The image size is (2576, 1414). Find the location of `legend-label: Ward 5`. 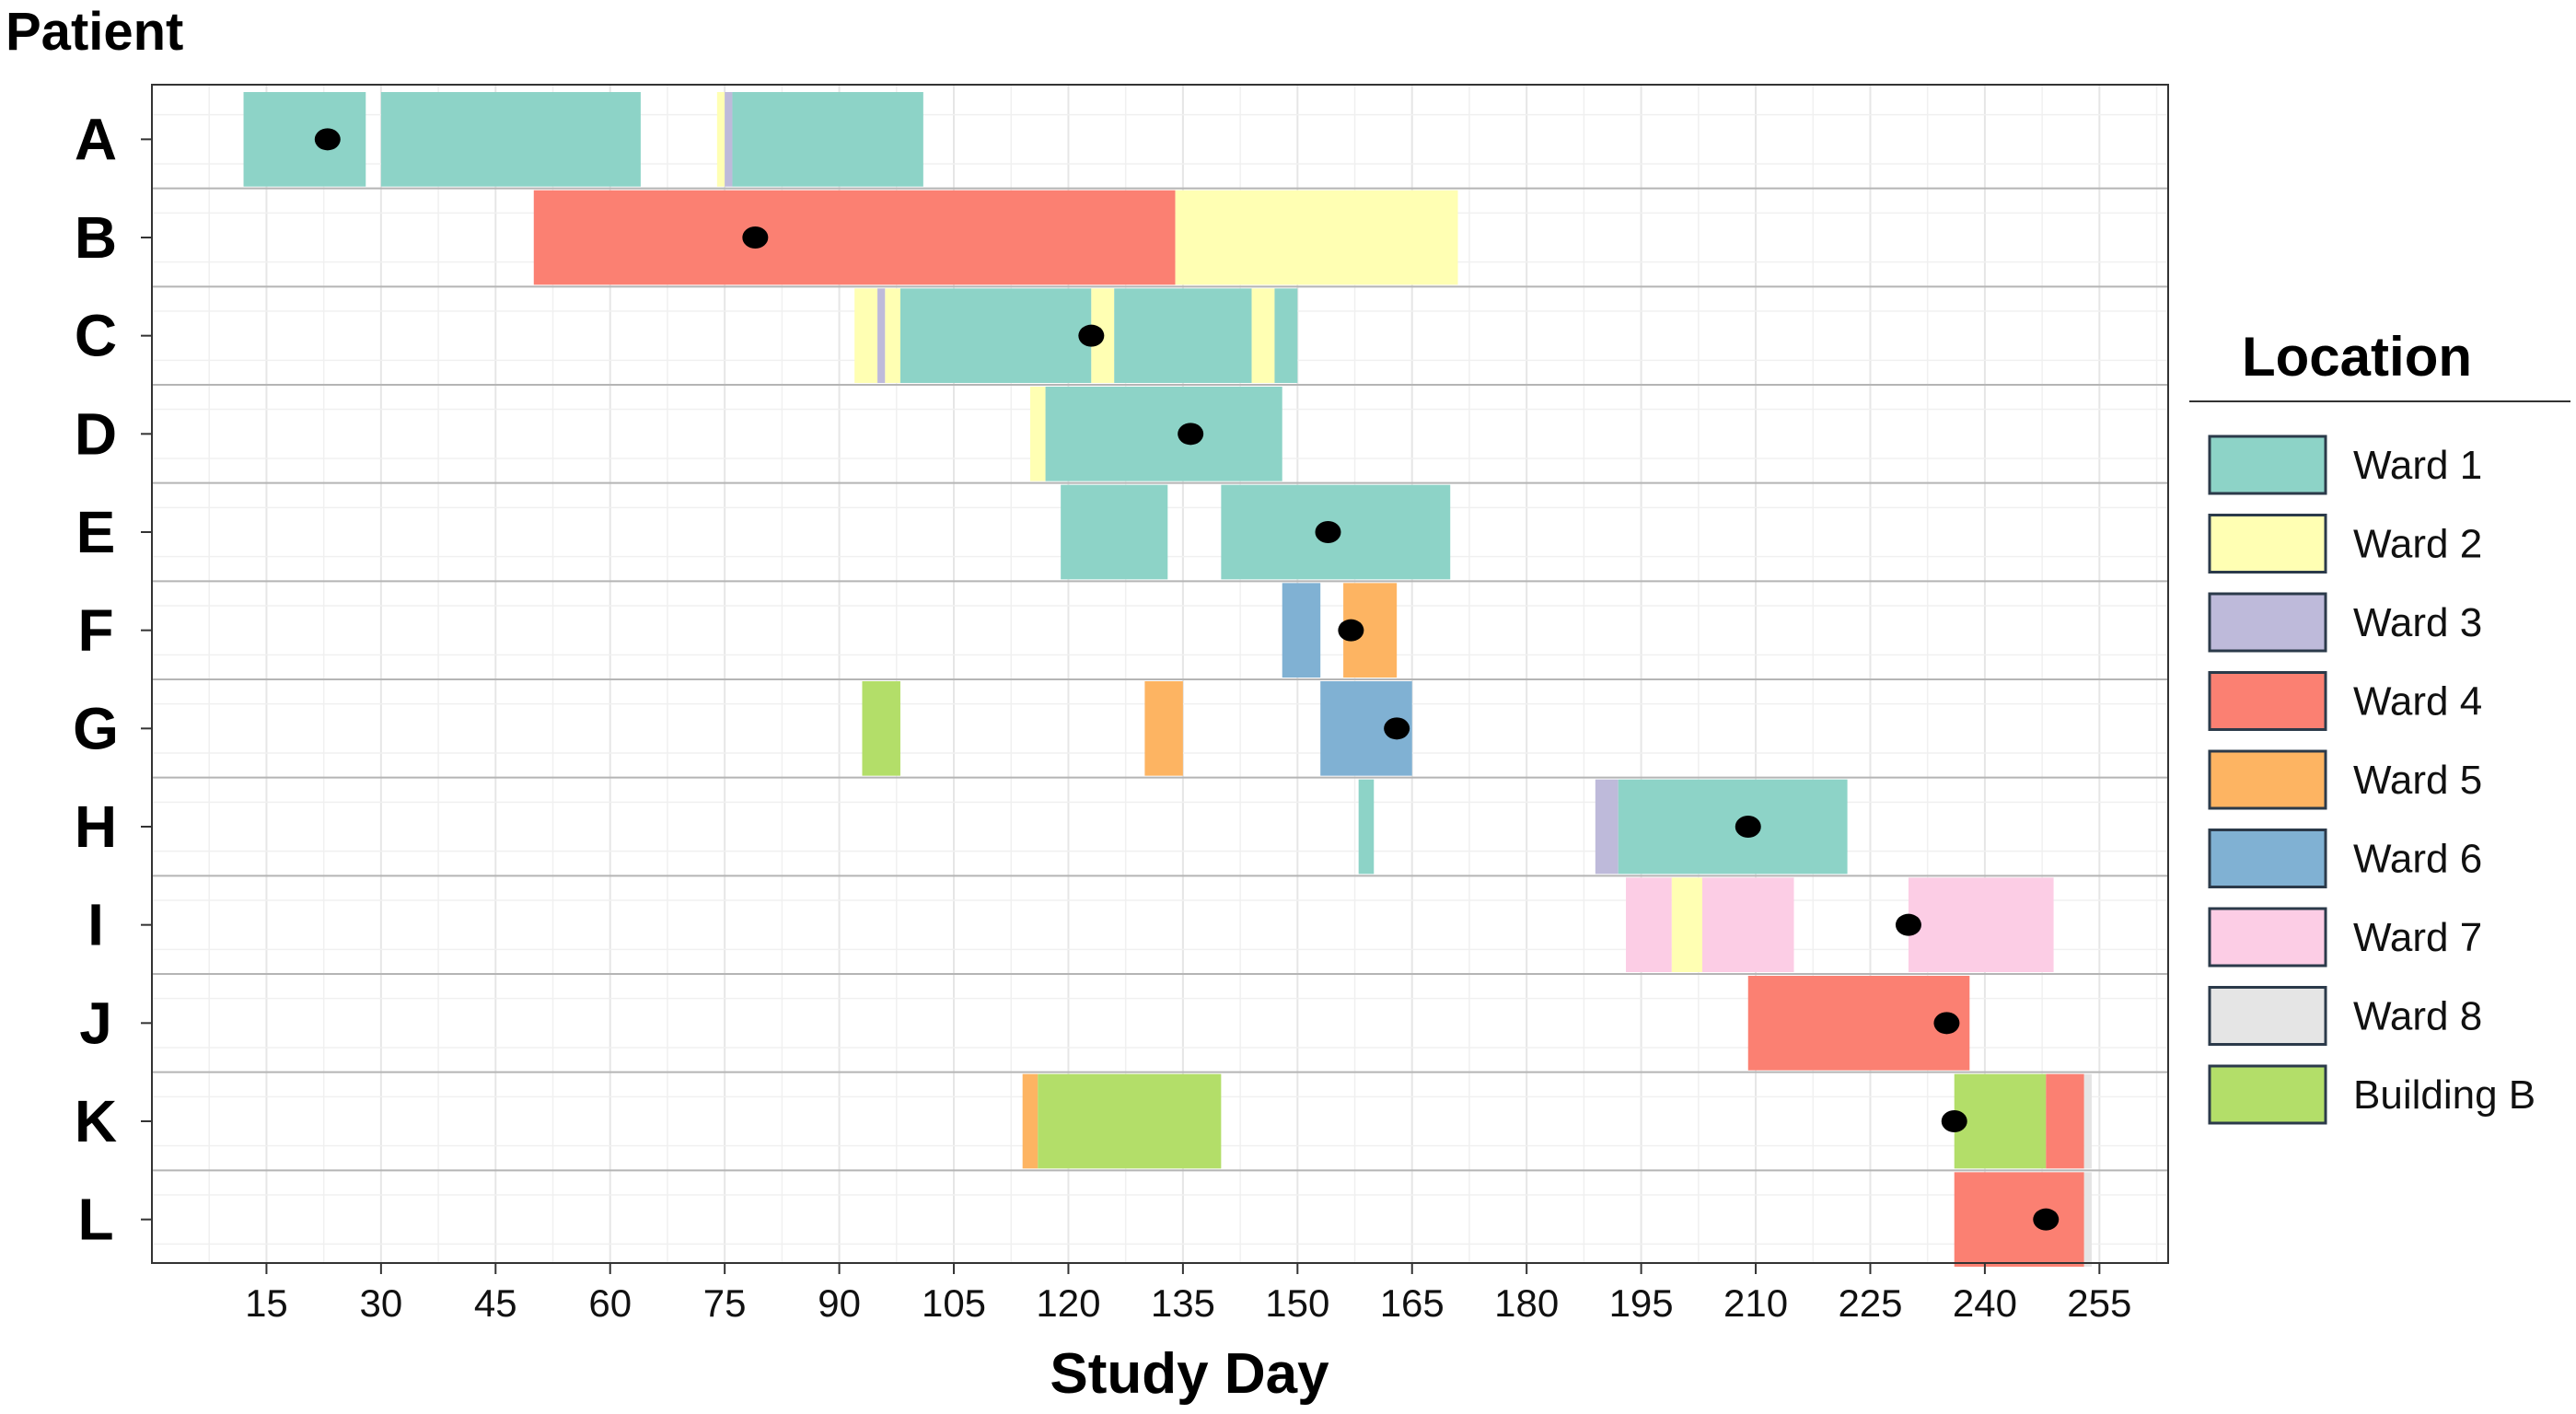

legend-label: Ward 5 is located at coordinates (2417, 780).